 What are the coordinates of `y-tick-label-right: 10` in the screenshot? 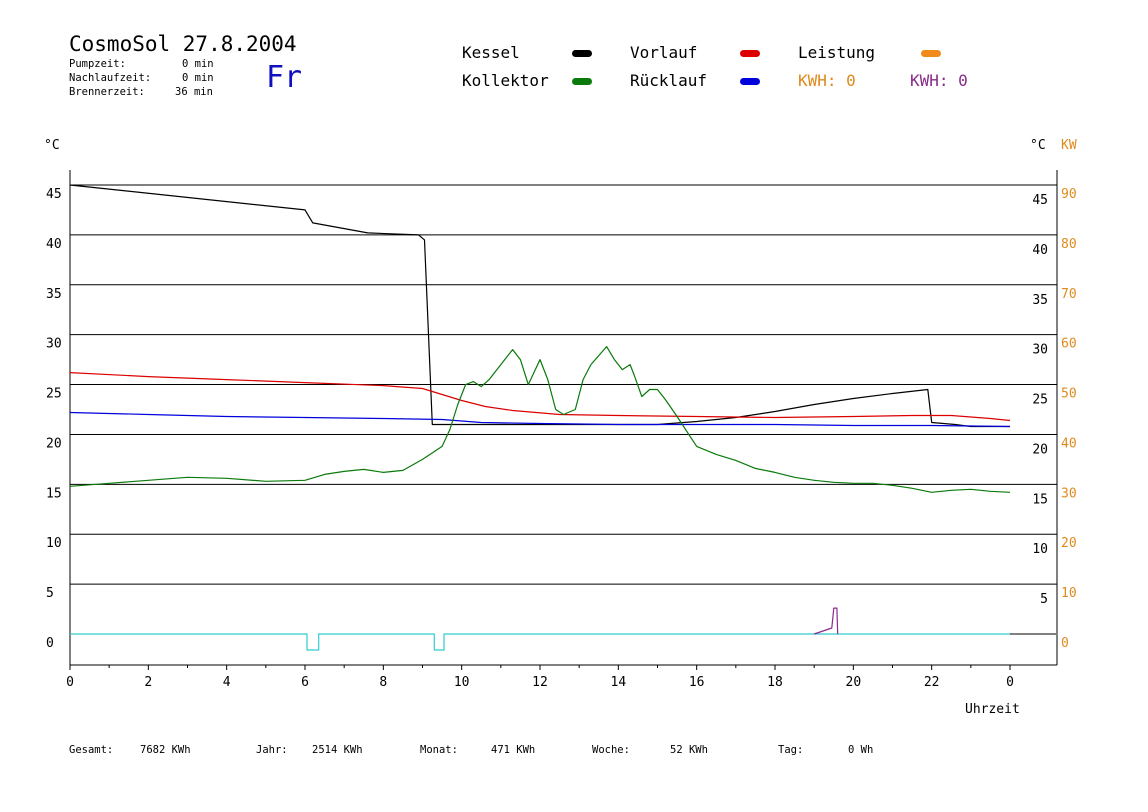 It's located at (1040, 549).